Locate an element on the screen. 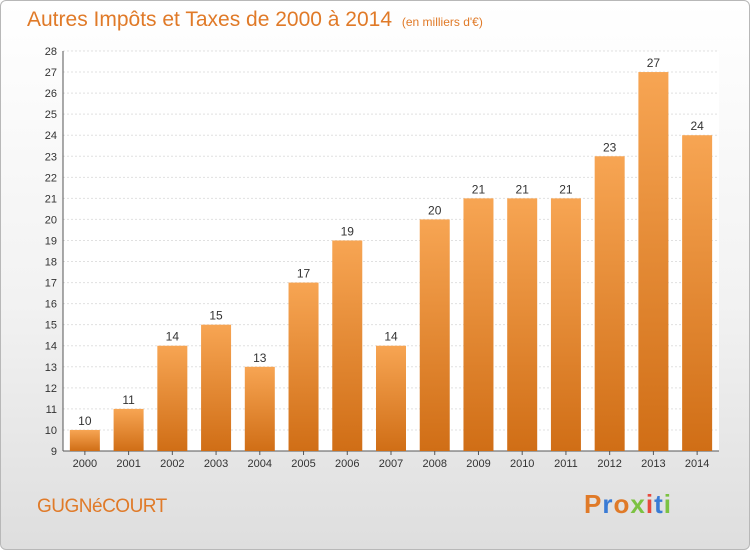 The height and width of the screenshot is (550, 750). x-tick-label: 2008 is located at coordinates (434, 464).